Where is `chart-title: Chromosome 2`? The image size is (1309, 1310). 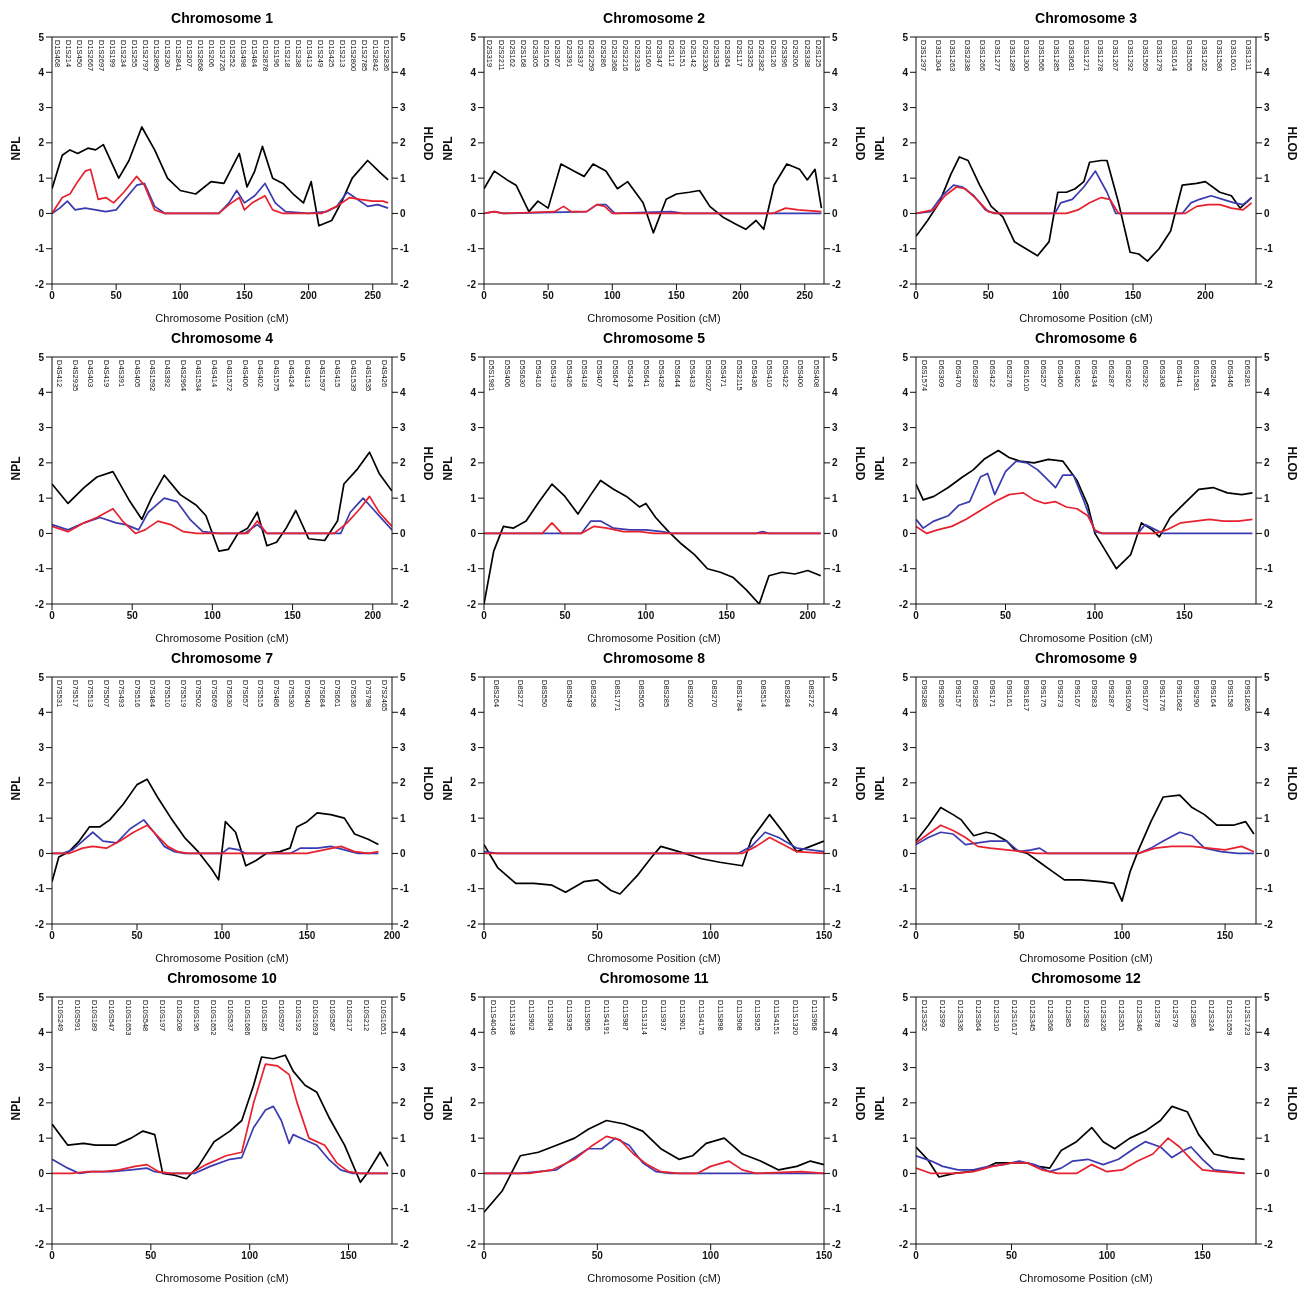 chart-title: Chromosome 2 is located at coordinates (654, 18).